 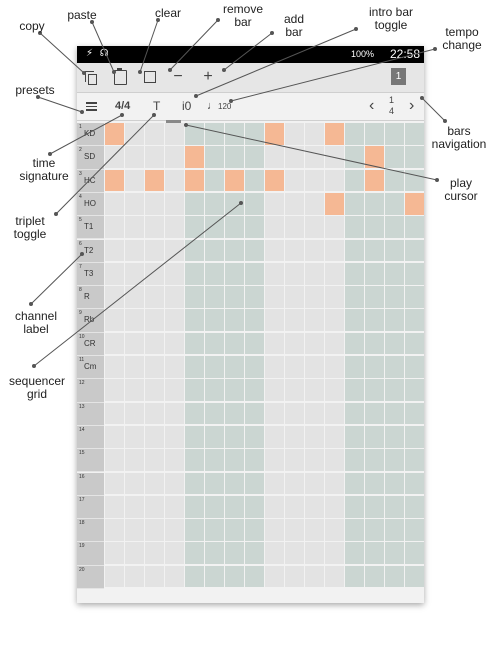 I want to click on chevron-right-icon: ›, so click(x=412, y=105).